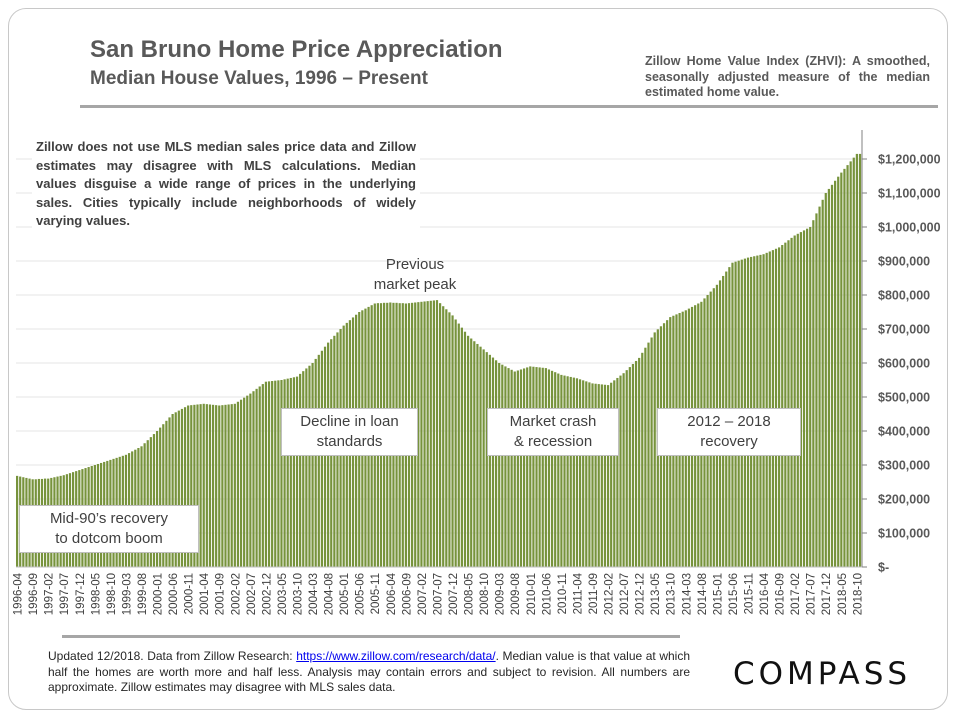 The width and height of the screenshot is (960, 720). What do you see at coordinates (749, 593) in the screenshot?
I see `x-tick-label: 2015-11` at bounding box center [749, 593].